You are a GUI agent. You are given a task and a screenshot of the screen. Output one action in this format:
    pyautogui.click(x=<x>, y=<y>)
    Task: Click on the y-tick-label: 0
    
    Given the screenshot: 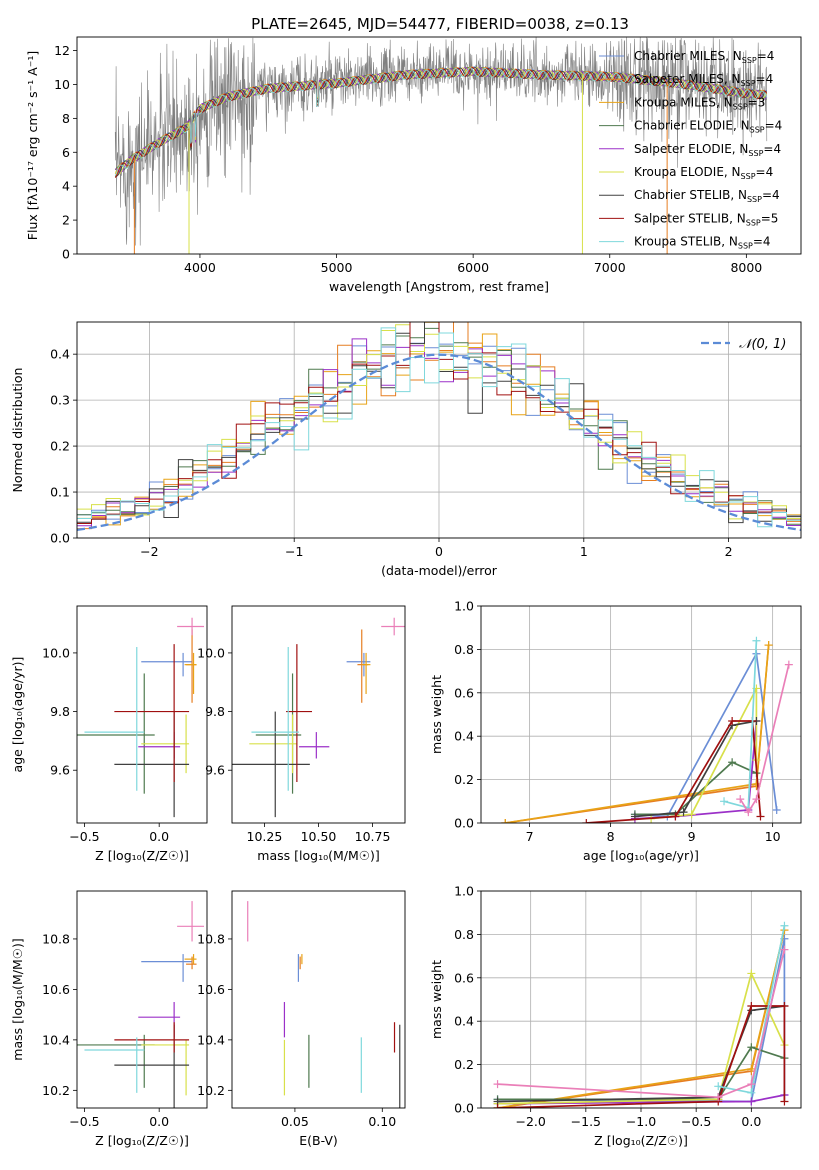 What is the action you would take?
    pyautogui.click(x=66, y=254)
    